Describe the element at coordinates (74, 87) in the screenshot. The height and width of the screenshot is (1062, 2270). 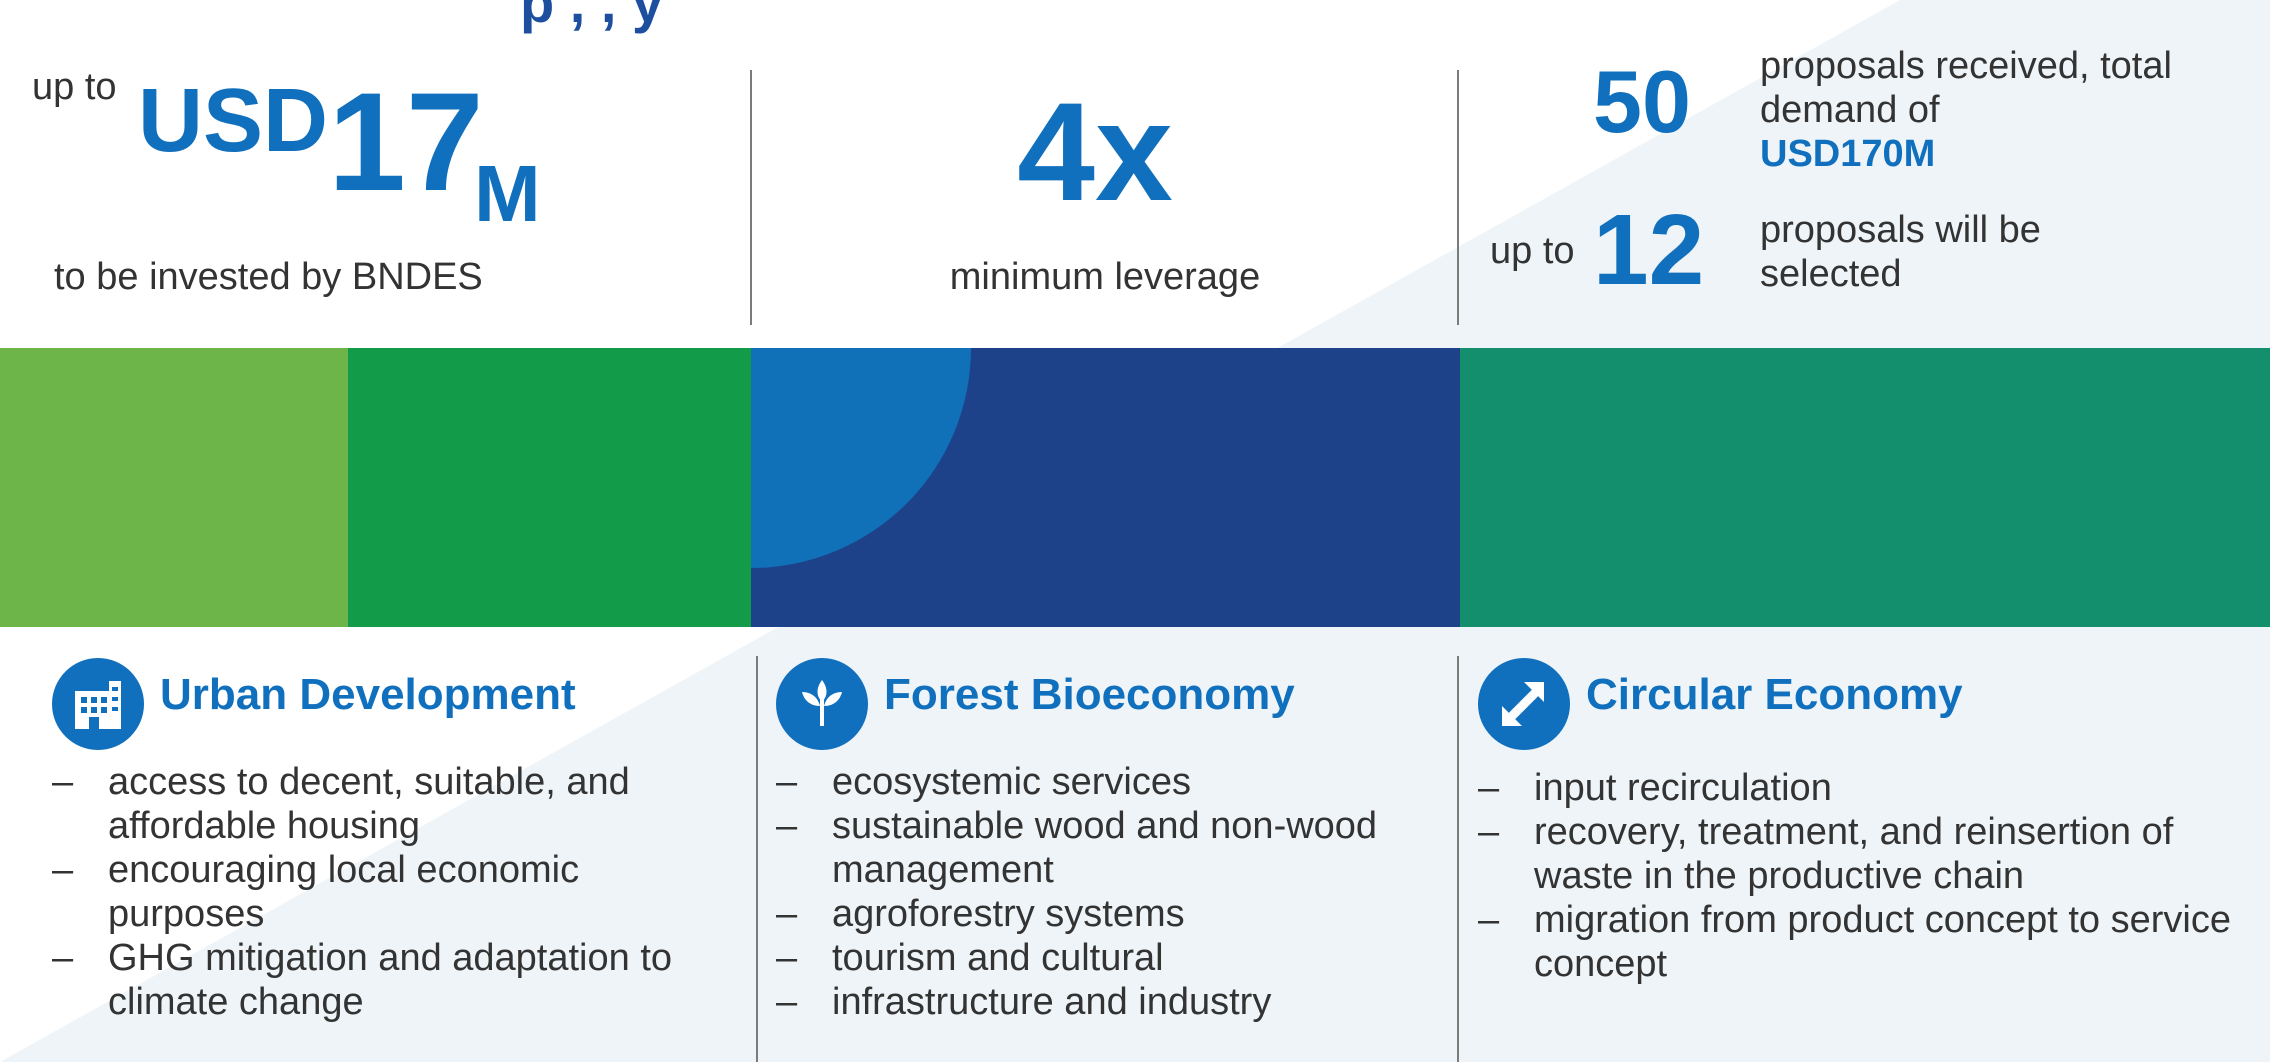
I see `investment-prefix: up to` at that location.